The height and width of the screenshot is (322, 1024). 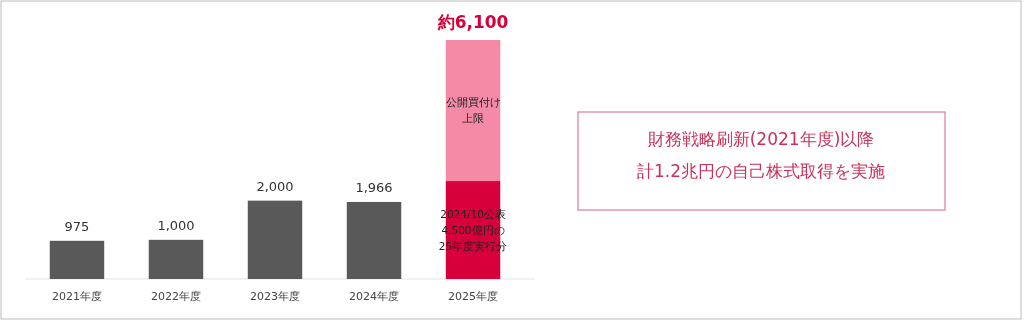 I want to click on text: 計1.2兆円の自己株式取得を実施, so click(x=761, y=171).